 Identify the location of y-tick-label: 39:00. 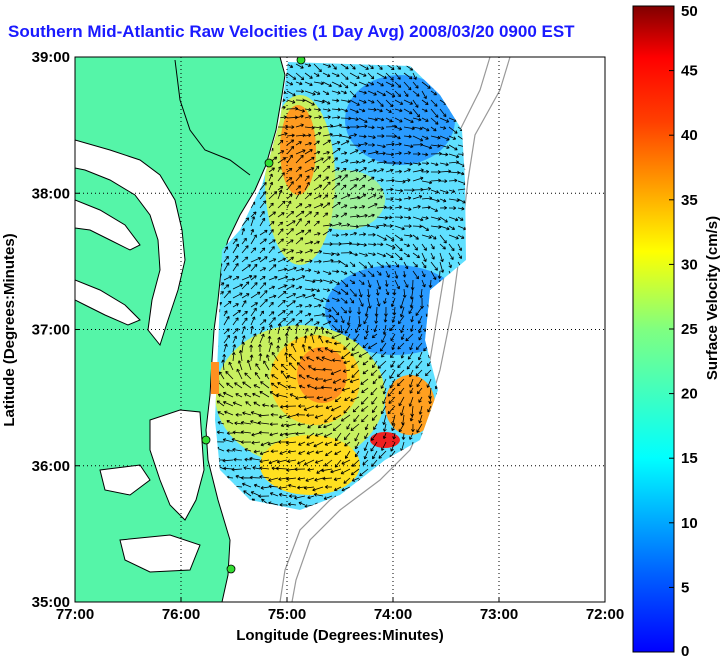
(51, 57).